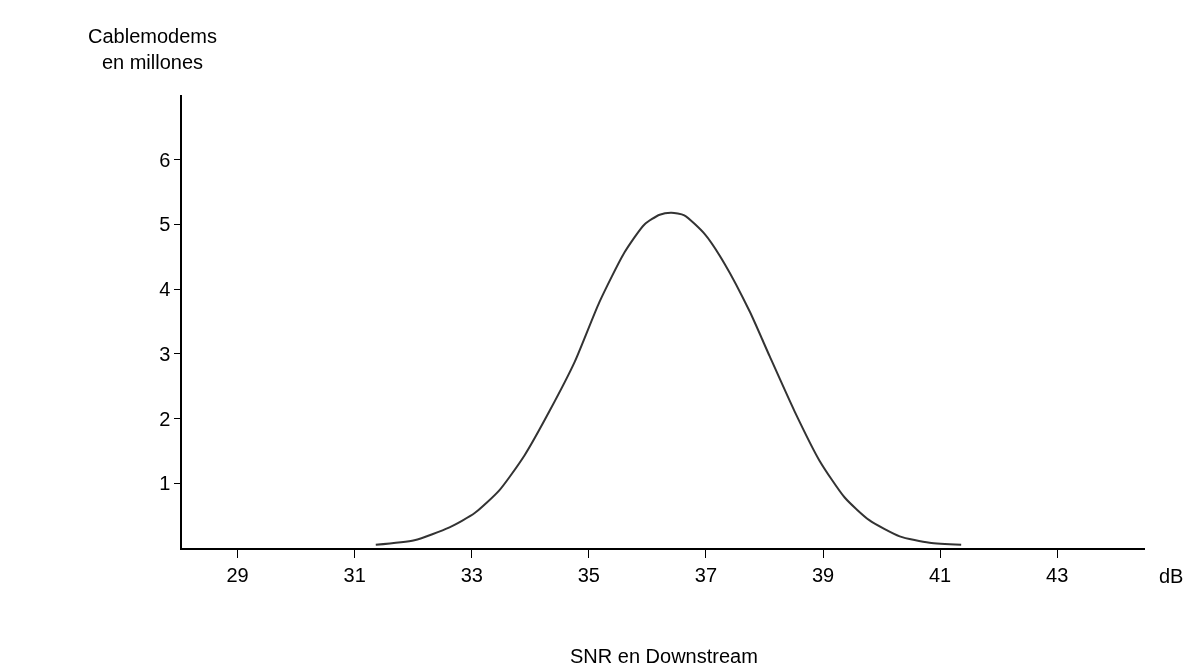 The image size is (1184, 664). What do you see at coordinates (165, 353) in the screenshot?
I see `y-tick-label: 3` at bounding box center [165, 353].